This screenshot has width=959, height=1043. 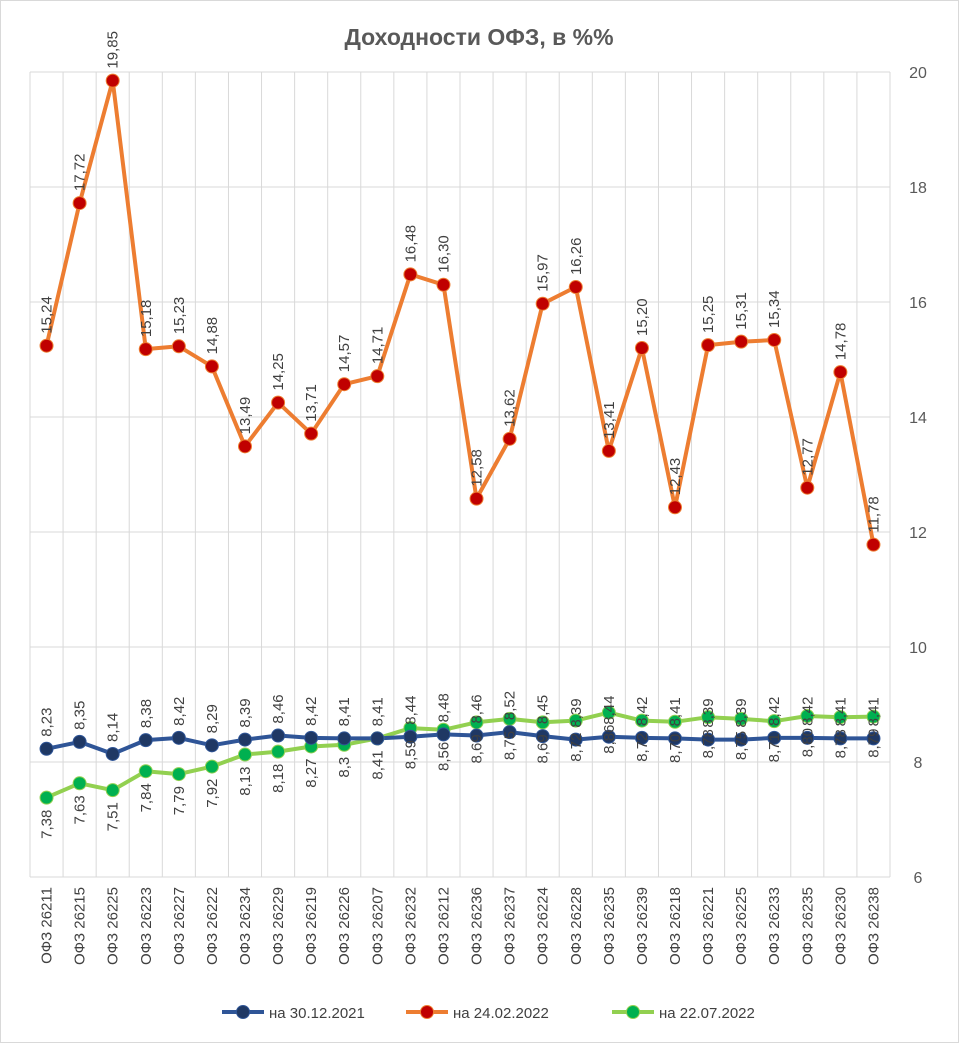 I want to click on category-label: ОФЗ 26238, so click(x=873, y=926).